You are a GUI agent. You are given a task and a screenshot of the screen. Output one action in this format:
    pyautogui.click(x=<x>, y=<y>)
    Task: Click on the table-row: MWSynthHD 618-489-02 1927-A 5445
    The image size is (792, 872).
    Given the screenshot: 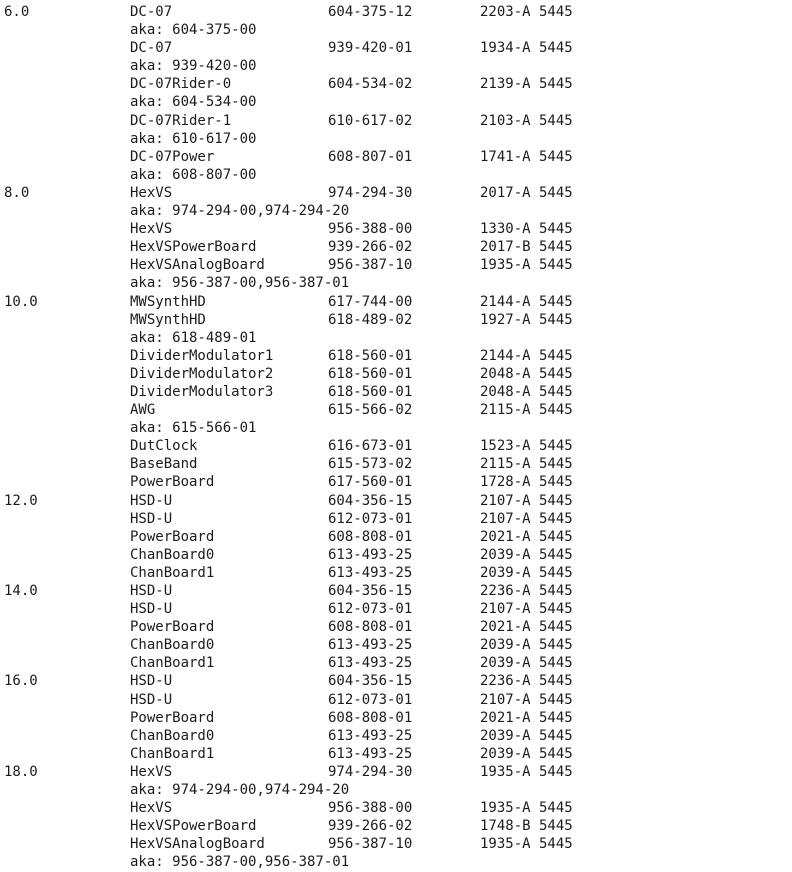 What is the action you would take?
    pyautogui.click(x=398, y=320)
    